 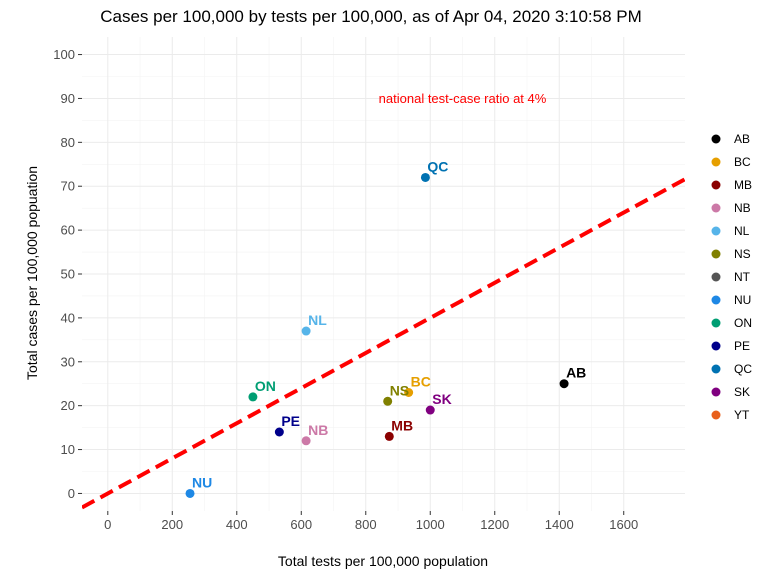 What do you see at coordinates (68, 142) in the screenshot?
I see `y-tick-label: 80` at bounding box center [68, 142].